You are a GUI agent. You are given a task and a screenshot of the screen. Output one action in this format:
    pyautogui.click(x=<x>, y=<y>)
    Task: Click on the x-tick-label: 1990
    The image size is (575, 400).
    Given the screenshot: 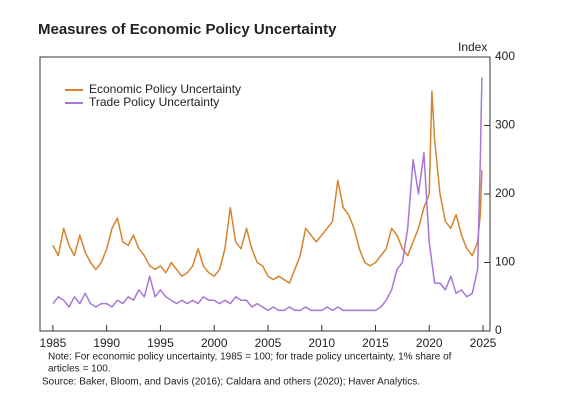 What is the action you would take?
    pyautogui.click(x=106, y=343)
    